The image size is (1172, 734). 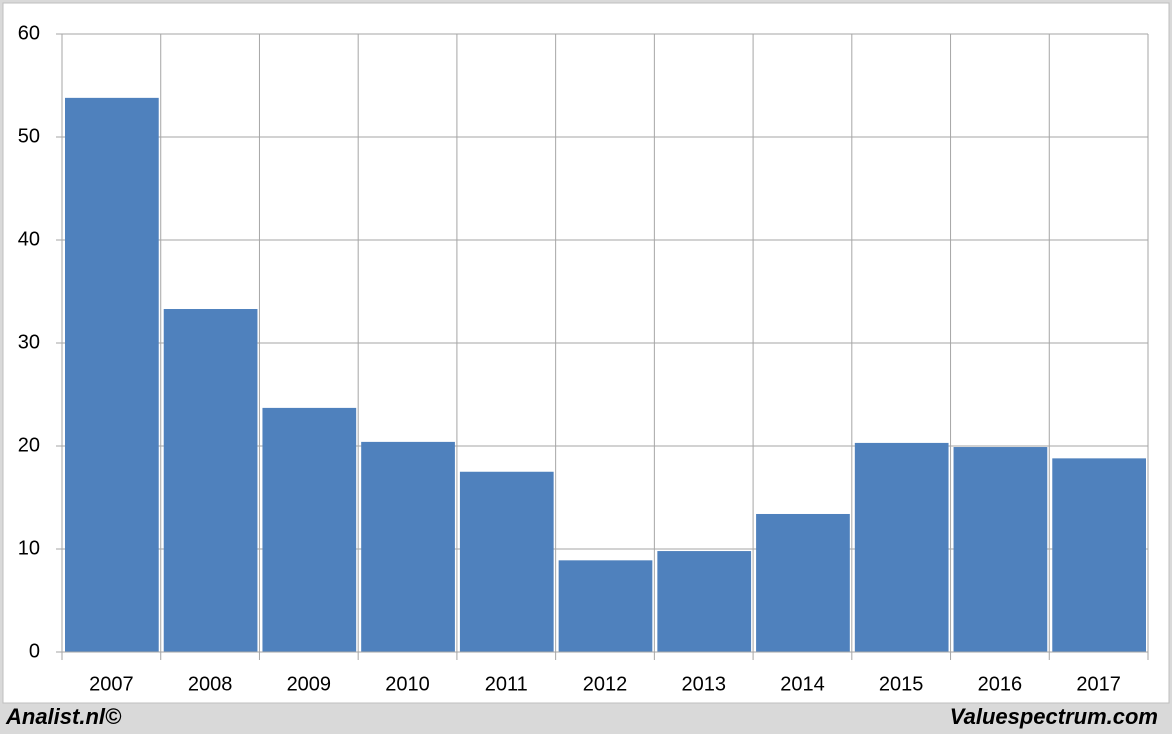 I want to click on x-tick-label: 2013, so click(x=703, y=684).